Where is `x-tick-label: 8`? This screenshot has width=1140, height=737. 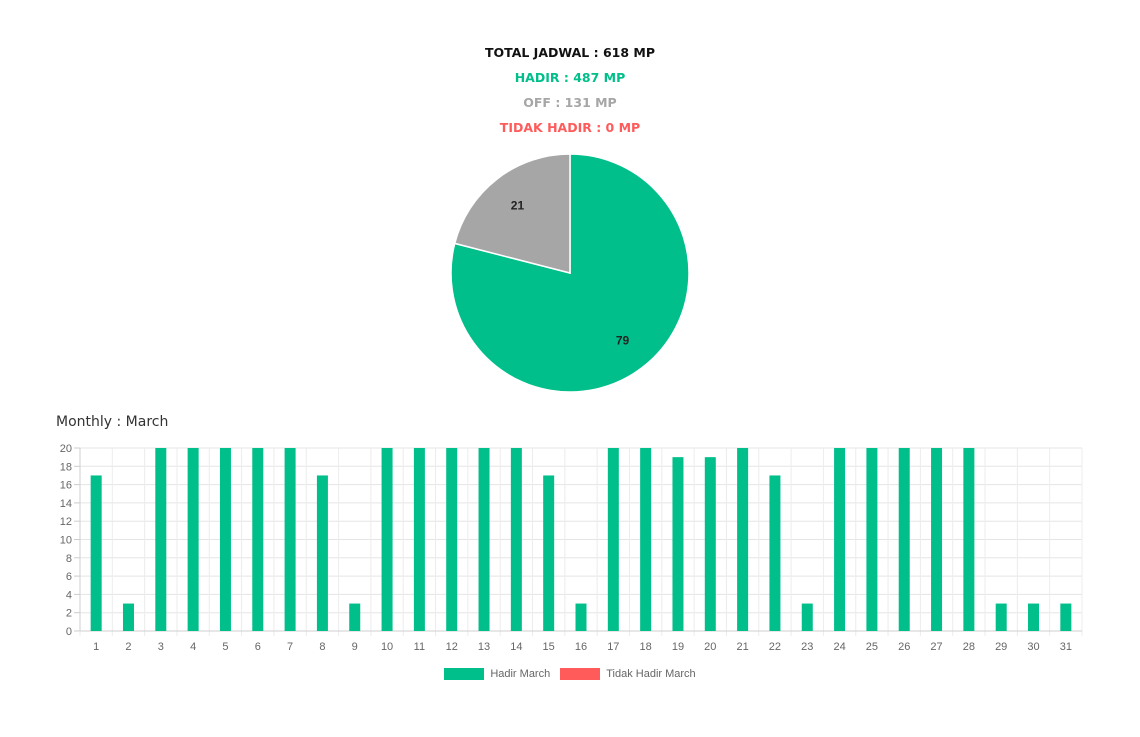 x-tick-label: 8 is located at coordinates (322, 647).